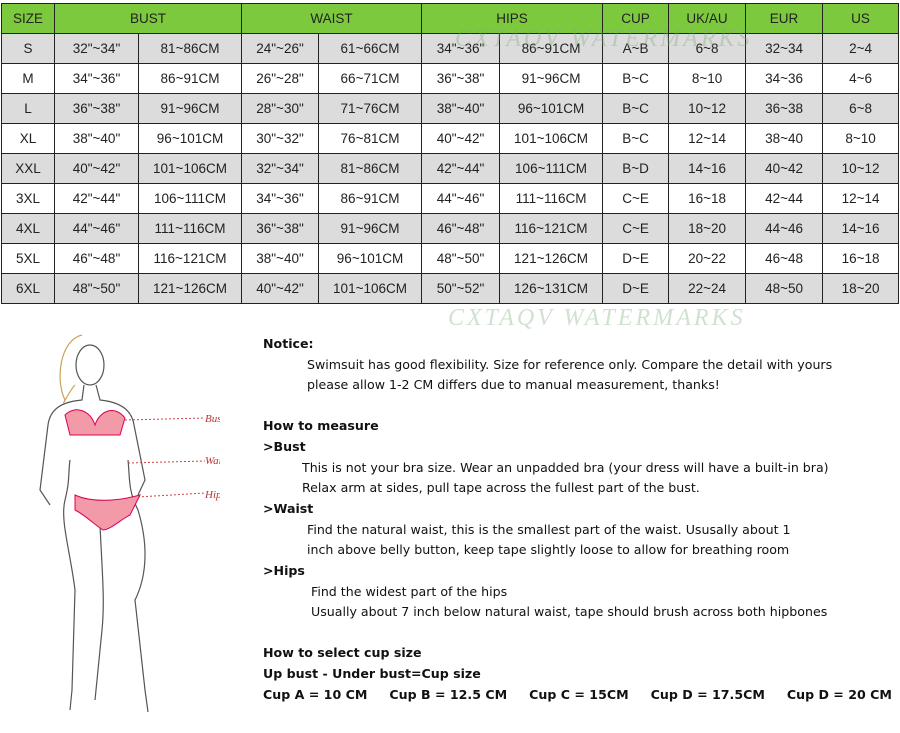  What do you see at coordinates (784, 258) in the screenshot?
I see `table-cell: 46~48` at bounding box center [784, 258].